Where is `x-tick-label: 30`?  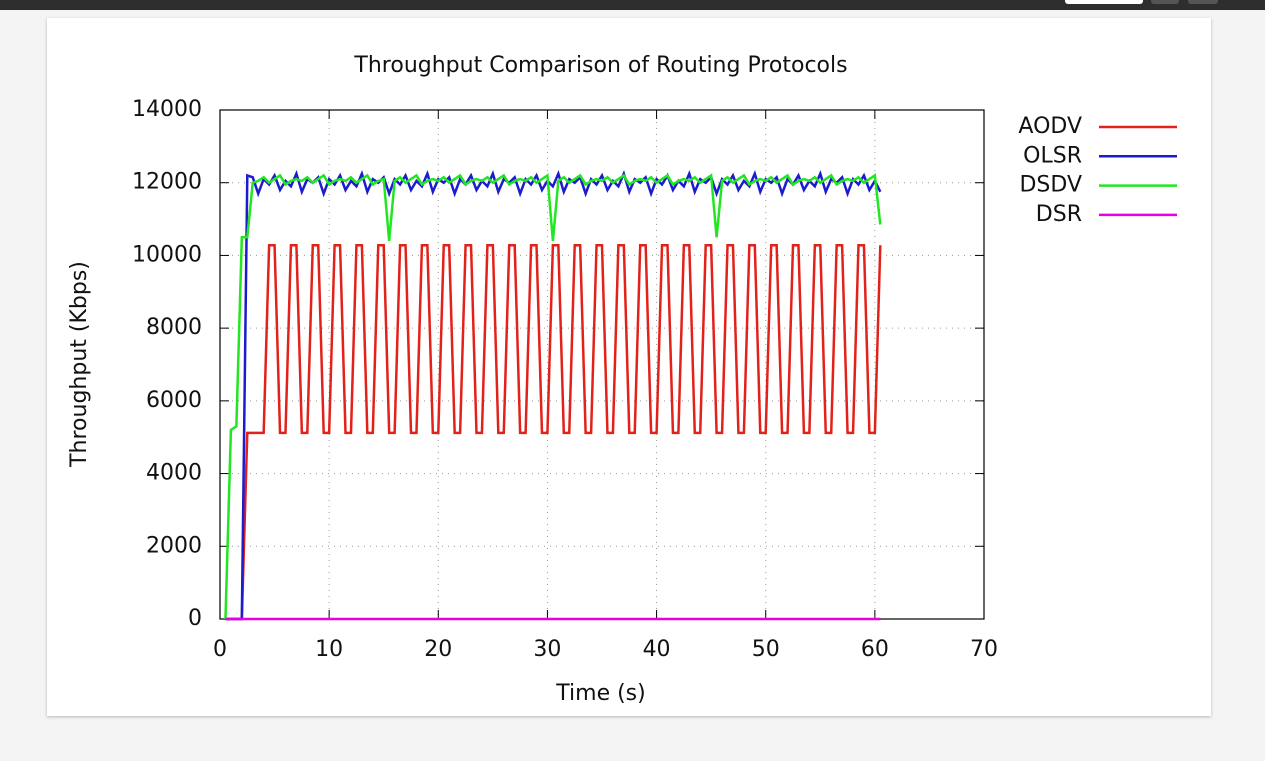 x-tick-label: 30 is located at coordinates (547, 649).